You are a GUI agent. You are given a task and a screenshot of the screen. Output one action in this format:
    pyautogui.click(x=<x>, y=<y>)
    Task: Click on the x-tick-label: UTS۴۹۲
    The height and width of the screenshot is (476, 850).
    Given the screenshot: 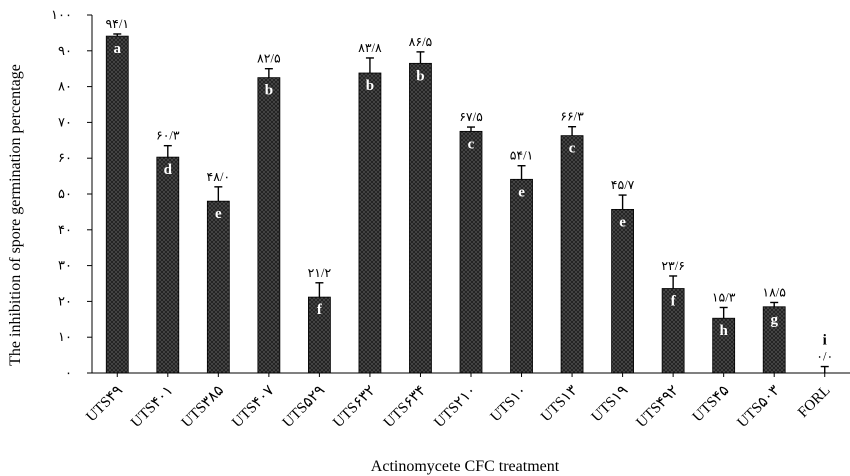 What is the action you would take?
    pyautogui.click(x=658, y=407)
    